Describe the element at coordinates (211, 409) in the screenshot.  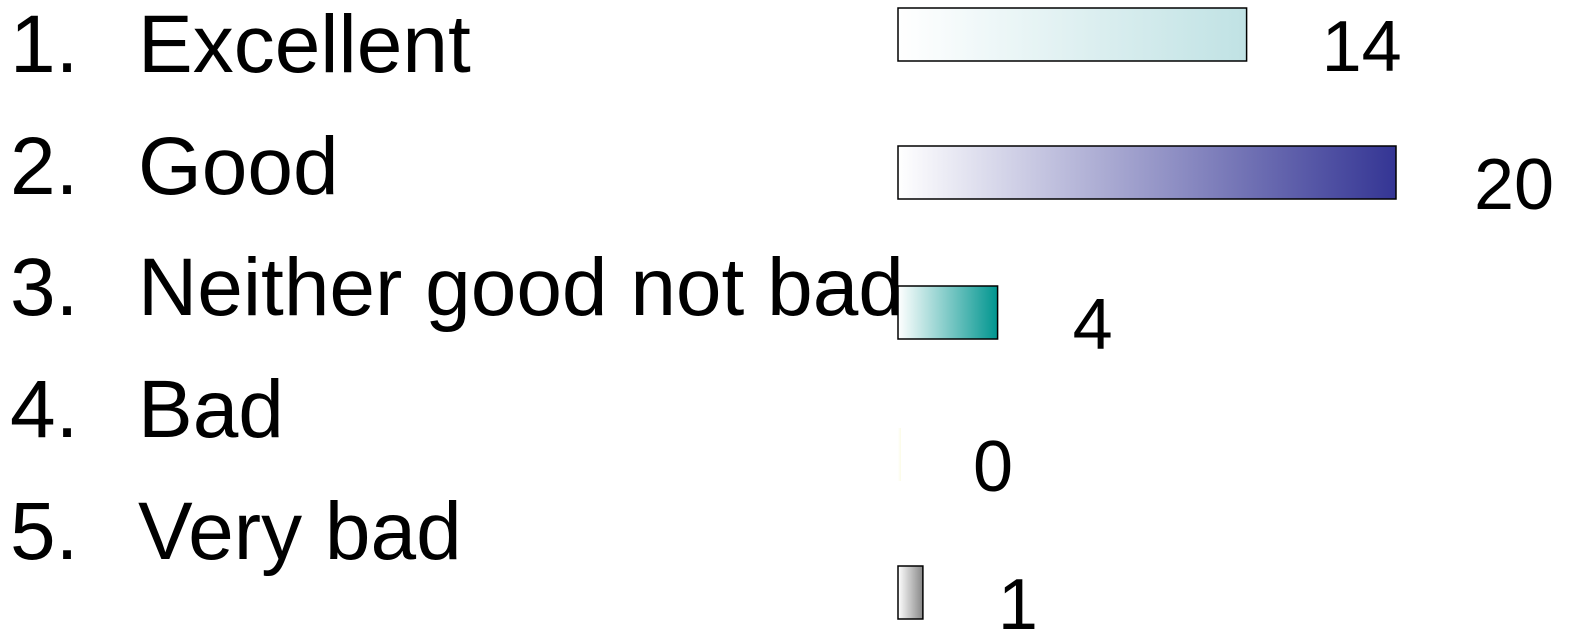
I see `option-label: Bad` at that location.